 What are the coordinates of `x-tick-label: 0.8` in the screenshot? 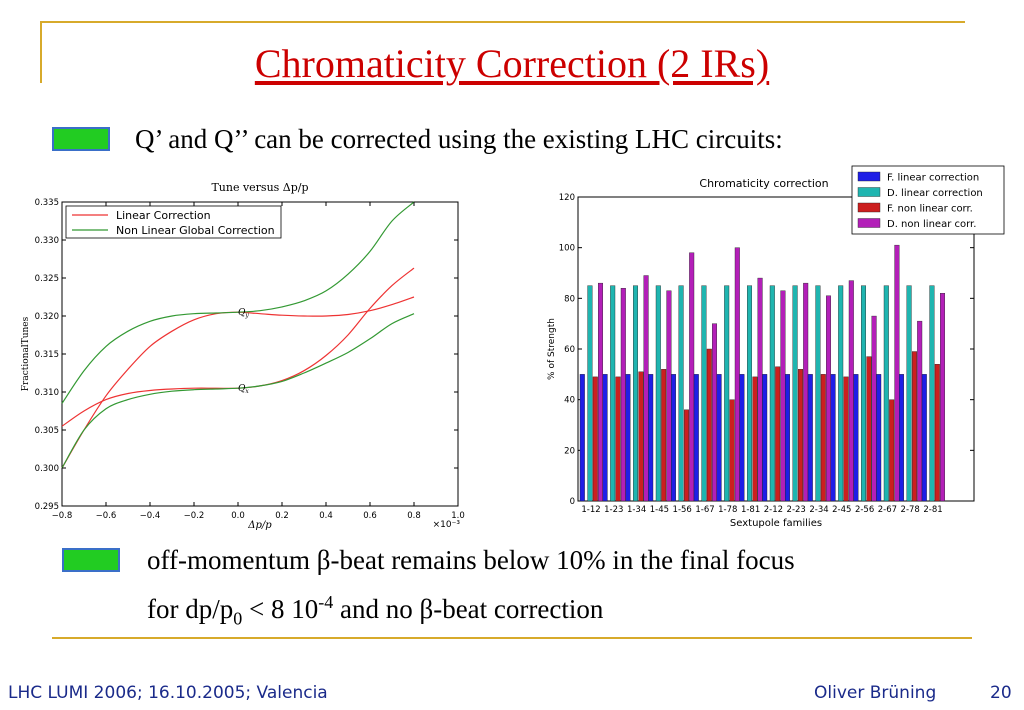 It's located at (414, 516).